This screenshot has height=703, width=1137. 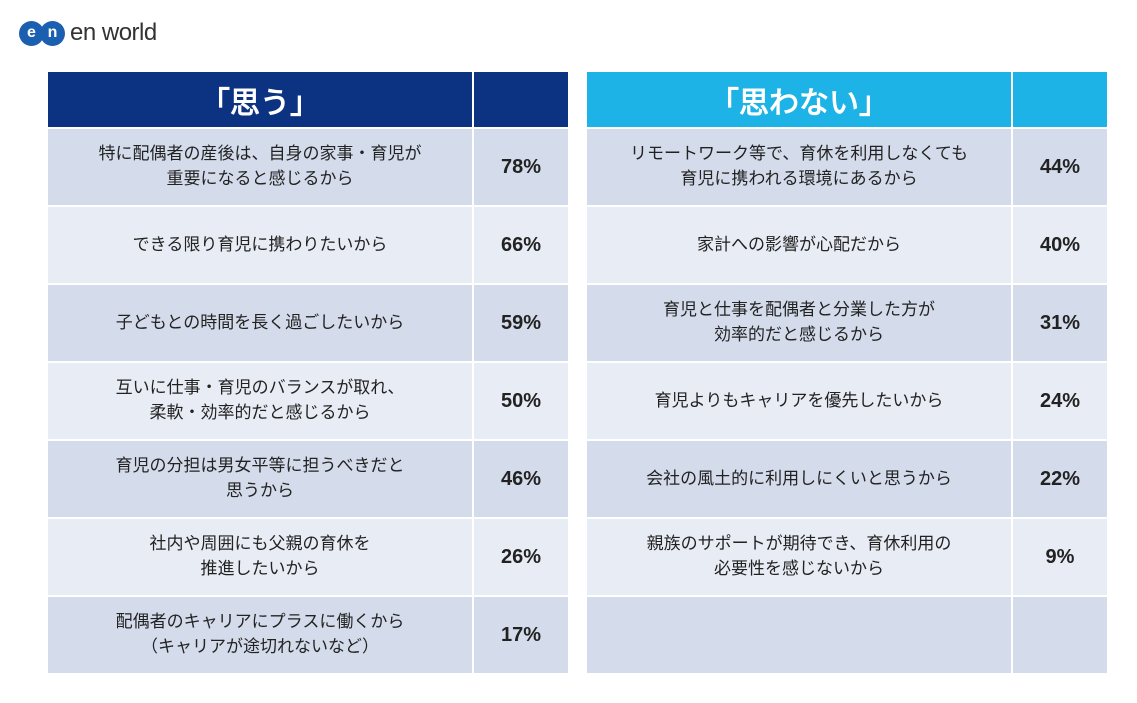 I want to click on table-row: リモートワーク等で、育休を利用しなくても 育児に携われる環境にあるから 44%, so click(x=847, y=167).